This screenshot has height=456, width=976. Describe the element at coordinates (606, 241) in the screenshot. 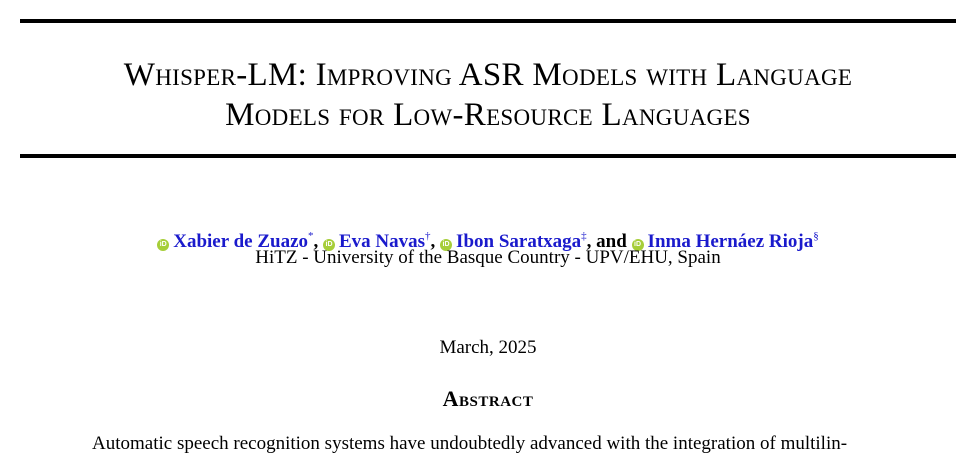

I see `author-separator-and: , and` at that location.